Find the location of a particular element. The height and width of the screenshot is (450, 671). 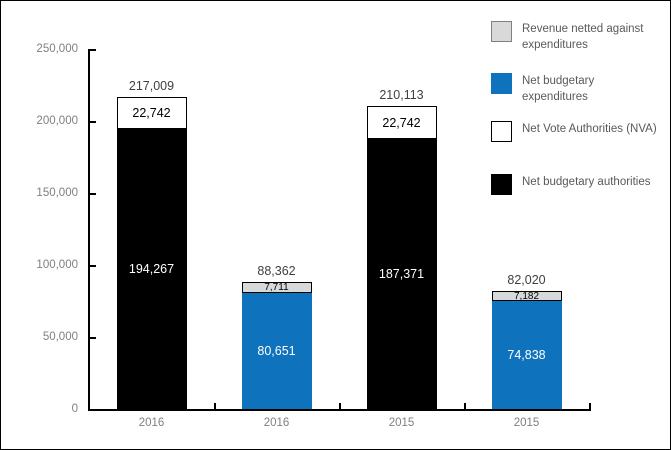

bar-segment: 7,182 is located at coordinates (526, 296).